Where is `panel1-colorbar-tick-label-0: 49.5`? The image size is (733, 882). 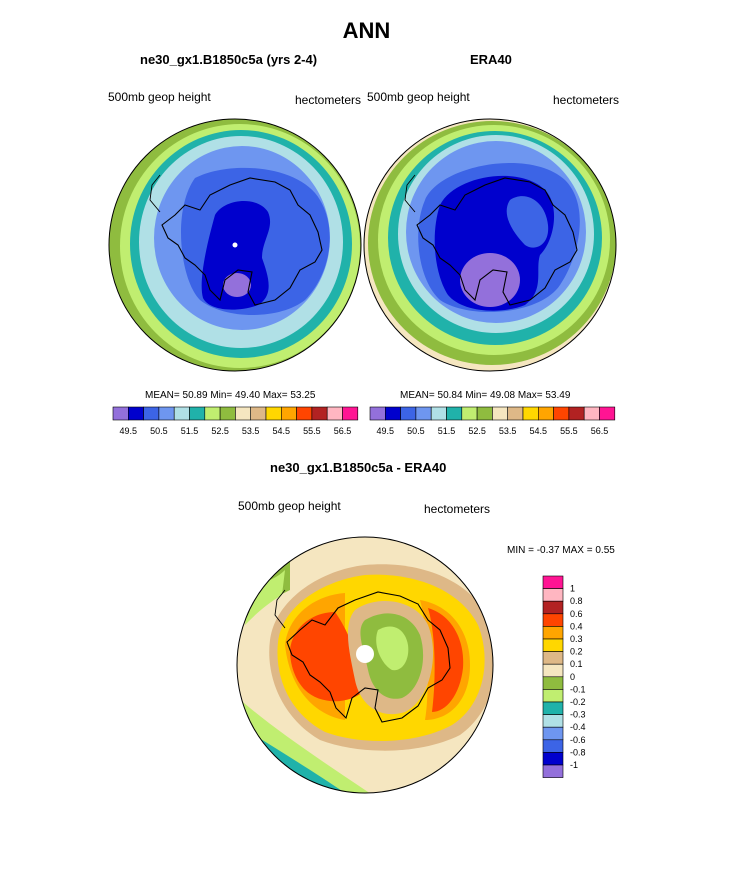
panel1-colorbar-tick-label-0: 49.5 is located at coordinates (129, 431).